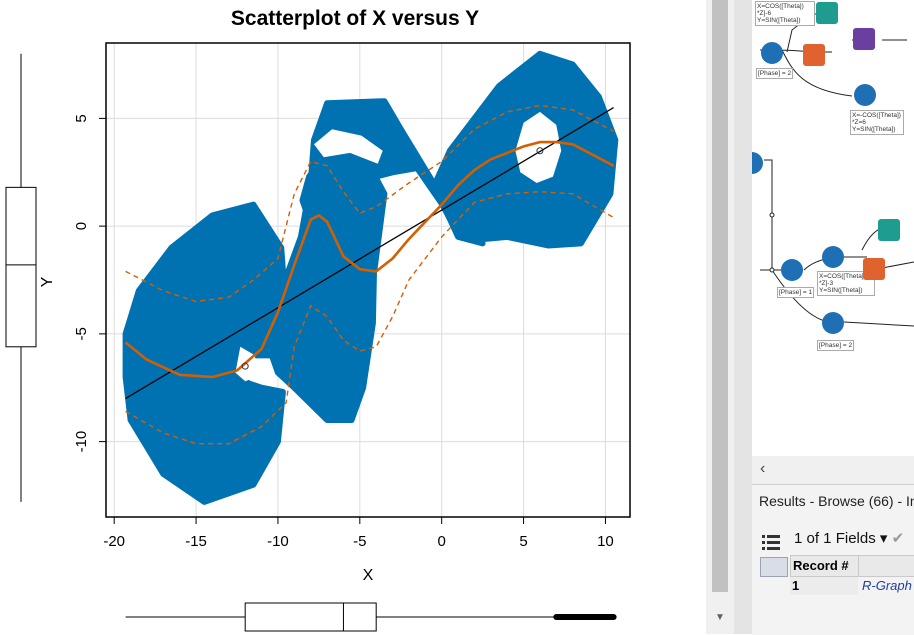 This screenshot has width=914, height=635. I want to click on column-header-record: Record #, so click(825, 566).